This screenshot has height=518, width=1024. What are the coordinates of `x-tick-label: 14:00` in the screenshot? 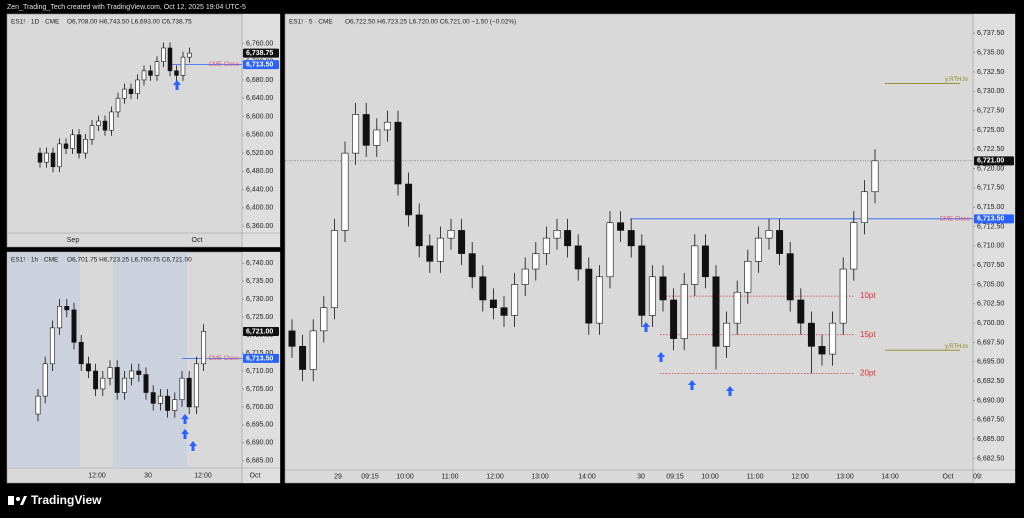 It's located at (890, 476).